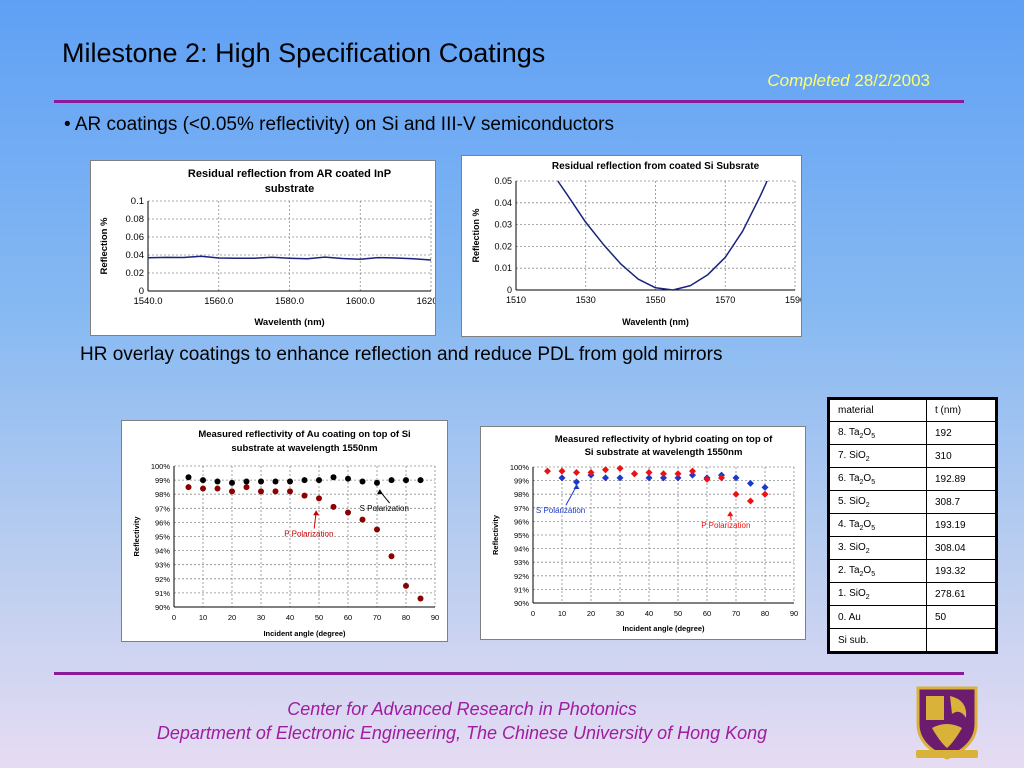  Describe the element at coordinates (135, 237) in the screenshot. I see `y-tick-label: 0.06` at that location.